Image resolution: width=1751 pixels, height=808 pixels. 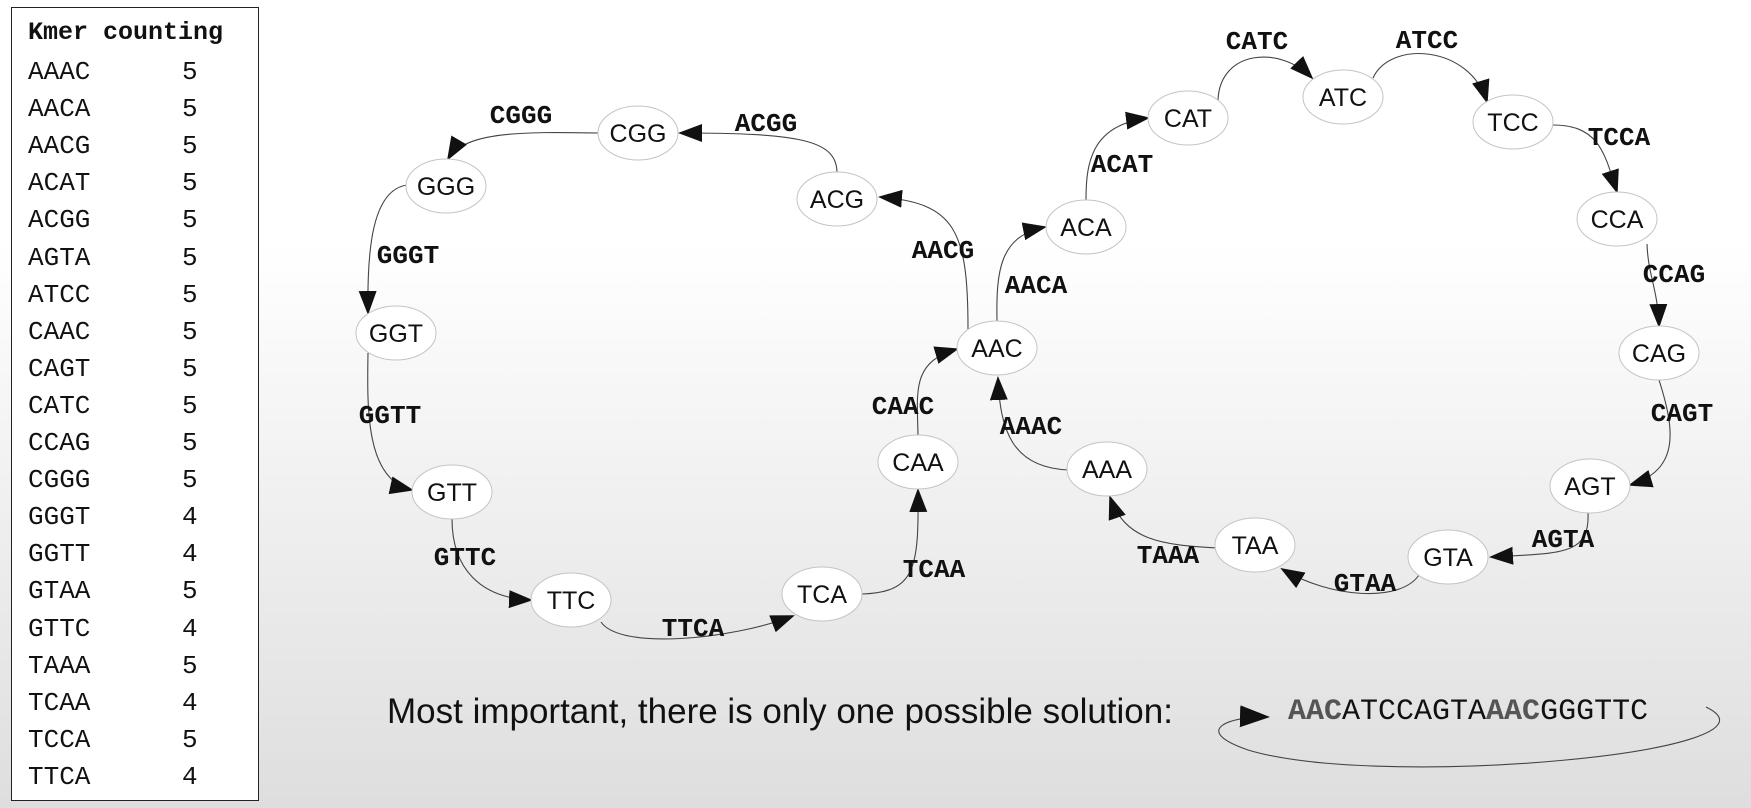 What do you see at coordinates (1619, 138) in the screenshot?
I see `edge-label: TCCA` at bounding box center [1619, 138].